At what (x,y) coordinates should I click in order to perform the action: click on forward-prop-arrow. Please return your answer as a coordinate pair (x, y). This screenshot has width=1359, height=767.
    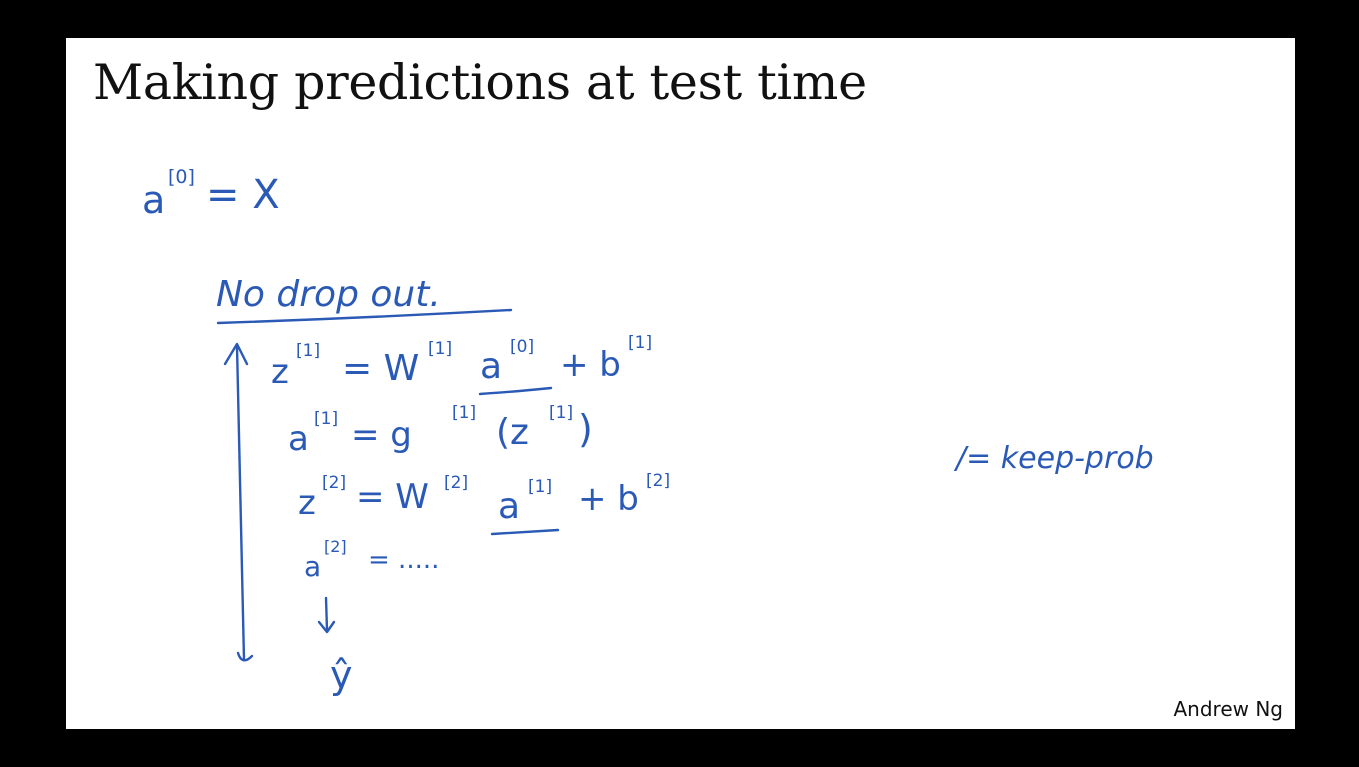
    Looking at the image, I should click on (238, 502).